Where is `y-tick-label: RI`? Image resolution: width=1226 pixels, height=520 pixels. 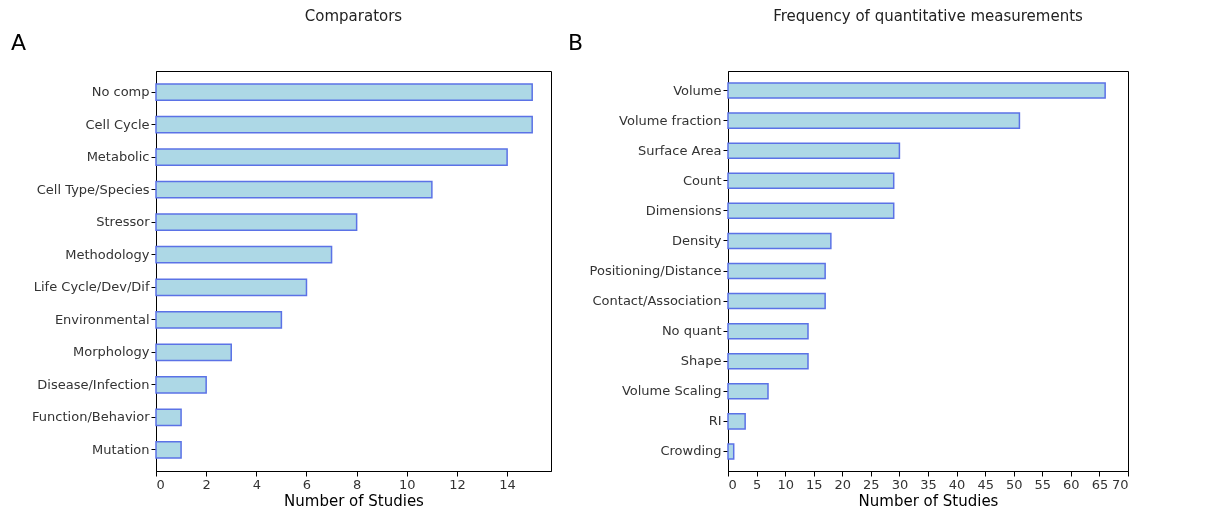 y-tick-label: RI is located at coordinates (715, 421).